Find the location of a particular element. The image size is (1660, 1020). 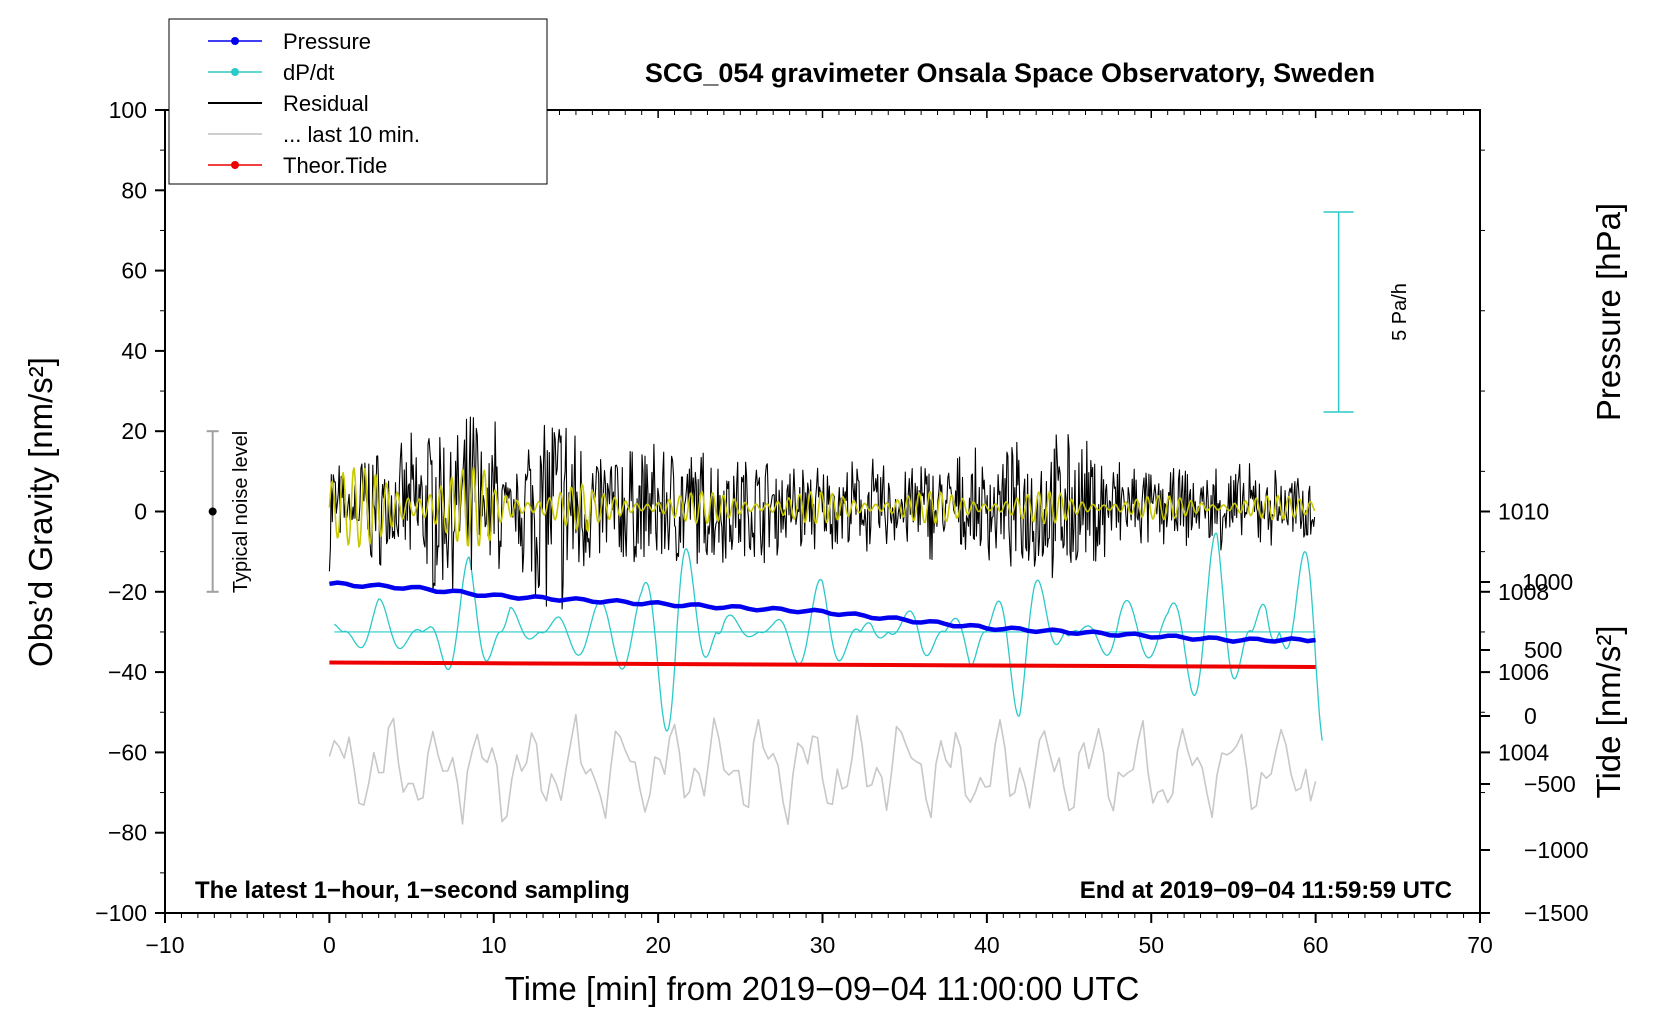

y-tick-label: 0 is located at coordinates (140, 512).